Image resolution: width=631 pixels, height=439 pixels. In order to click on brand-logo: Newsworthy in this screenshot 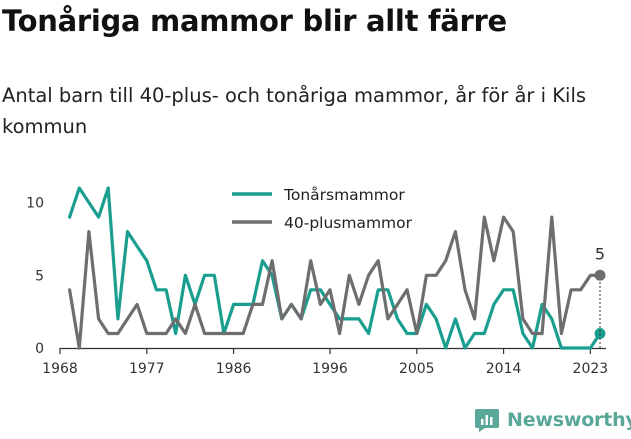, I will do `click(552, 420)`.